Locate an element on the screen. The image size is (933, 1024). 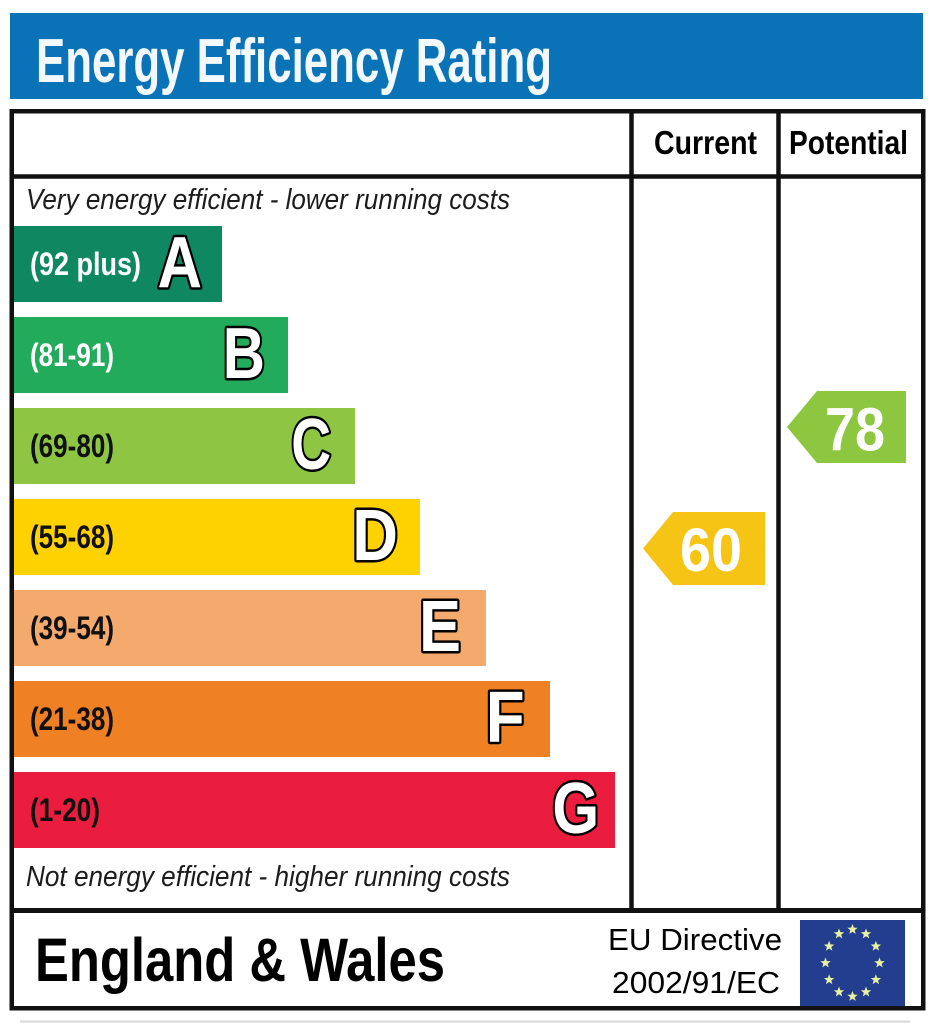
svg-text: EU Directive is located at coordinates (695, 939).